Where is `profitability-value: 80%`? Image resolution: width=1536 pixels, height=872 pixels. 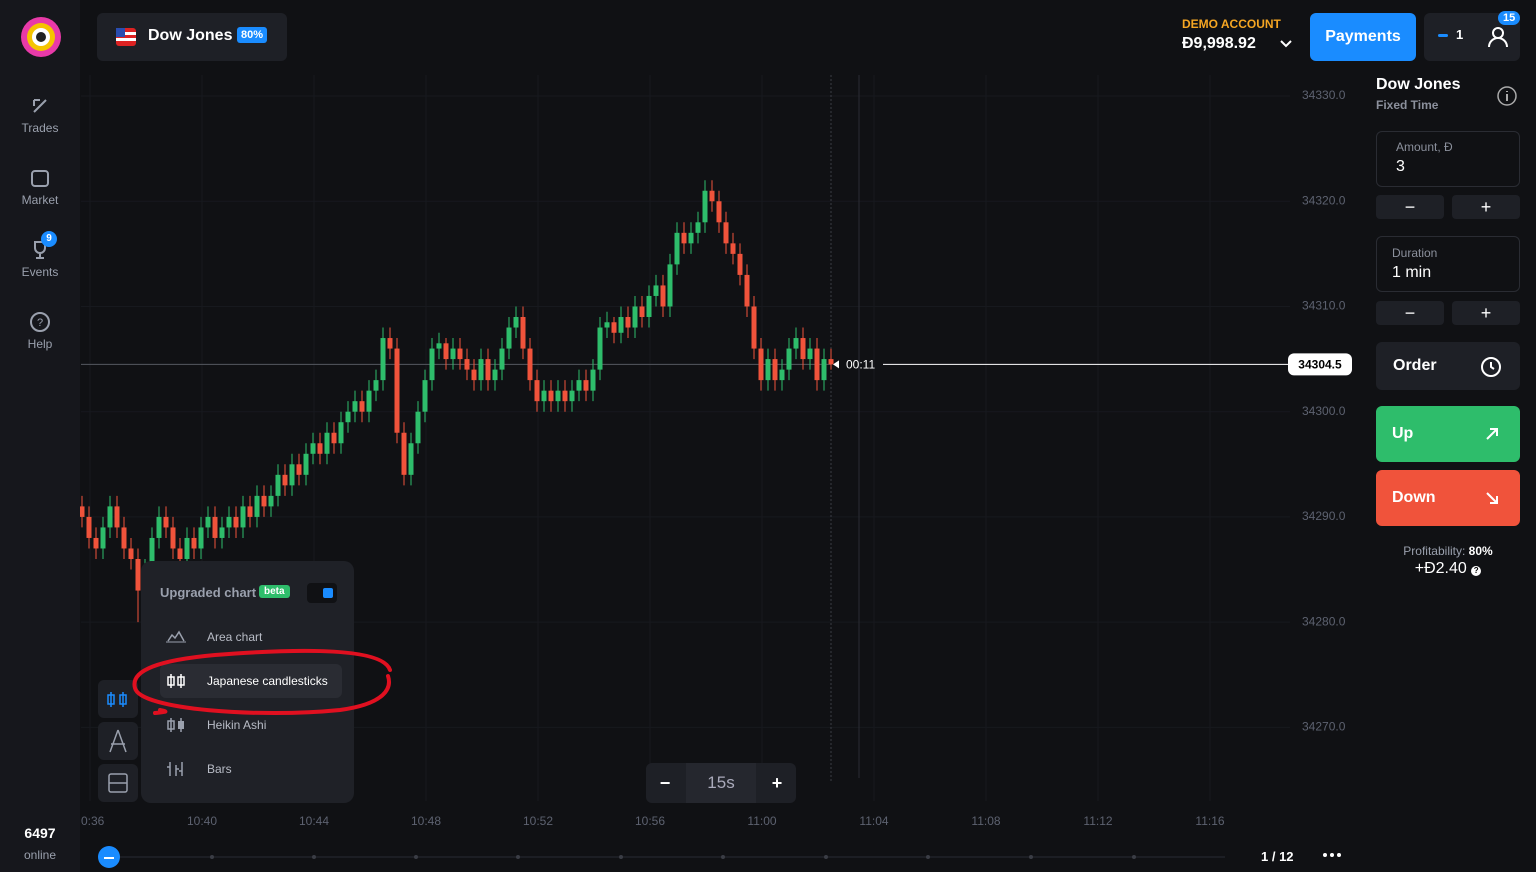
profitability-value: 80% is located at coordinates (1480, 551).